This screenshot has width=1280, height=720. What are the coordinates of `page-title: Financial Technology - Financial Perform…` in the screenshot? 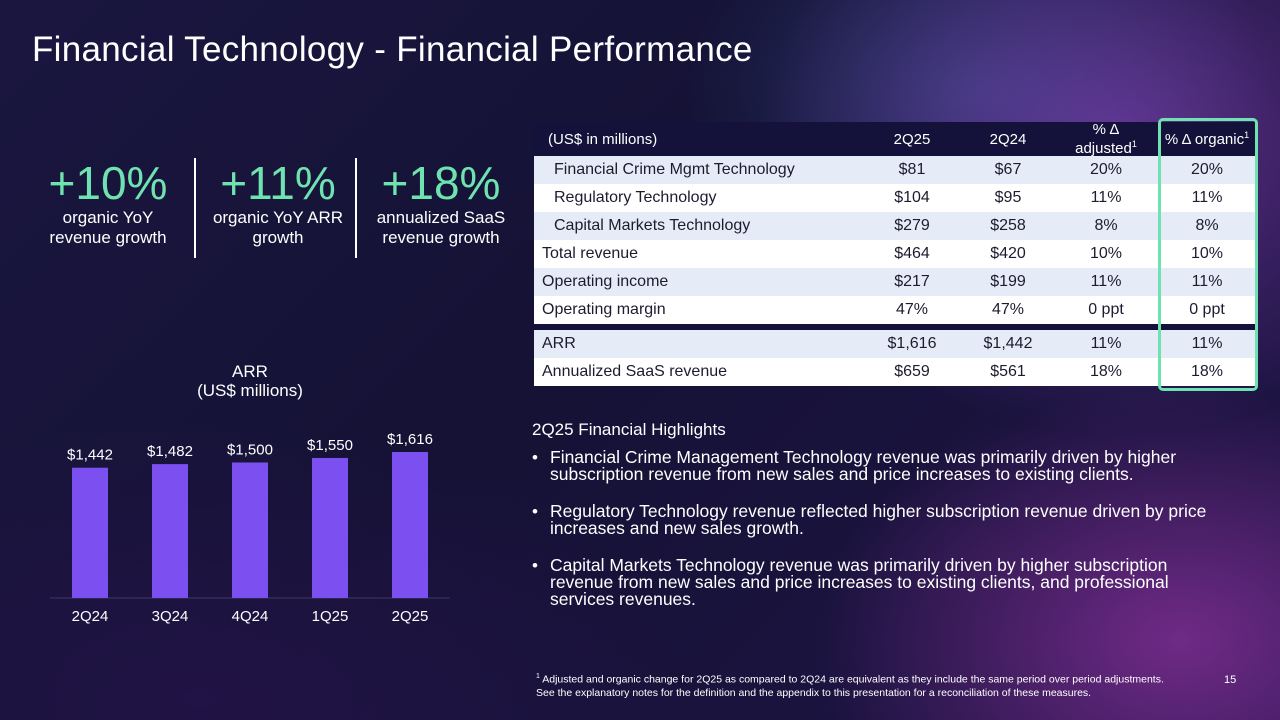 It's located at (392, 49).